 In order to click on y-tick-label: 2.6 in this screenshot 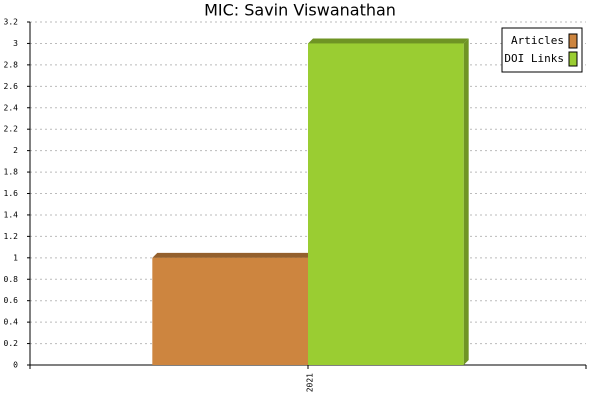, I will do `click(11, 86)`.